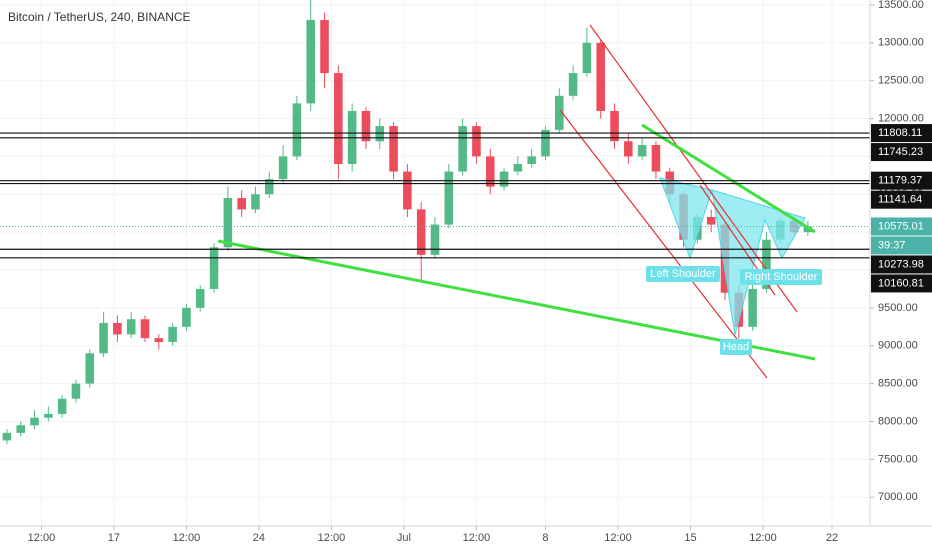  I want to click on price-label: 11745.23, so click(900, 152).